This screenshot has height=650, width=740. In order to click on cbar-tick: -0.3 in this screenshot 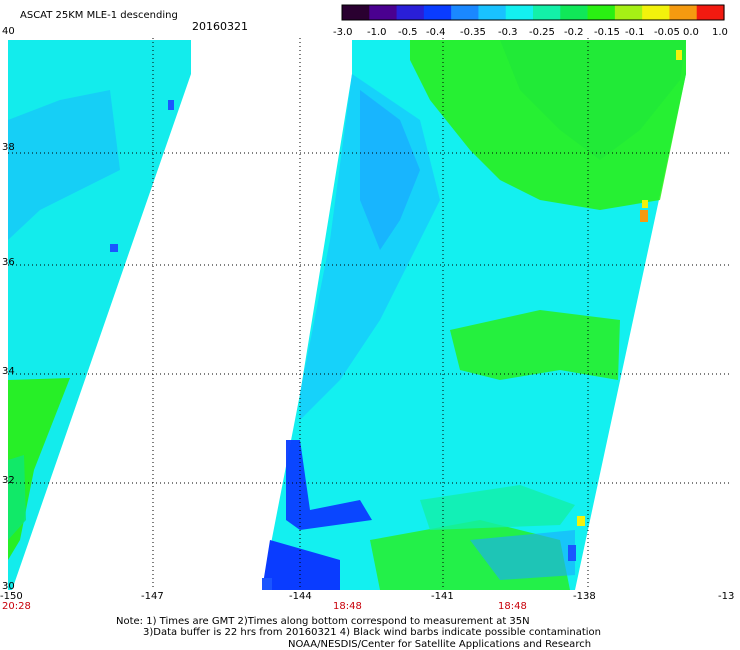, I will do `click(508, 32)`.